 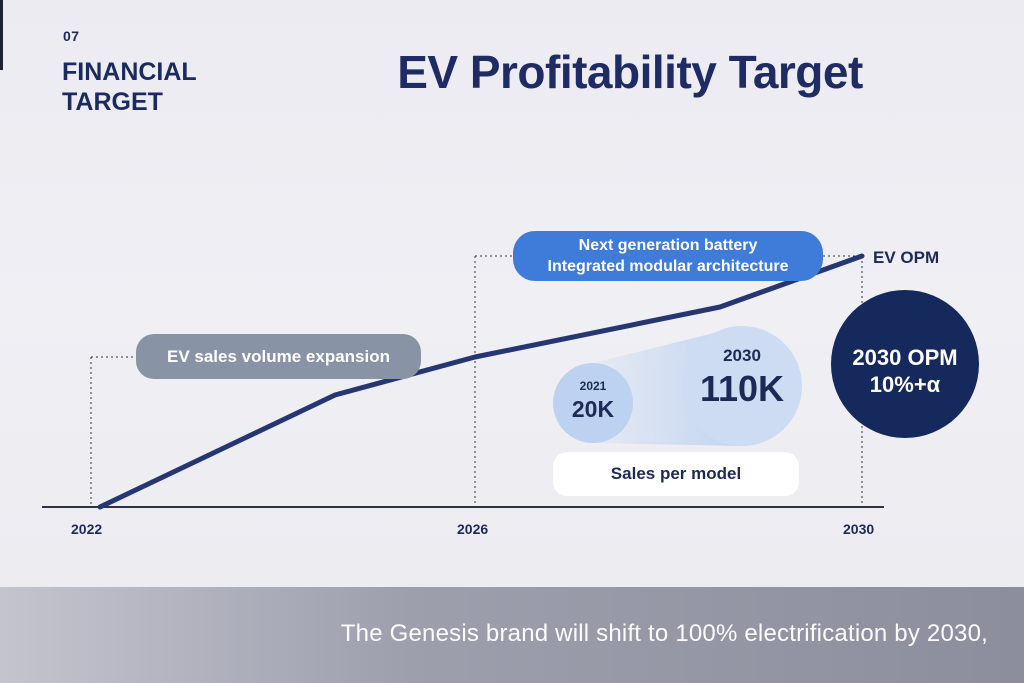 What do you see at coordinates (742, 355) in the screenshot?
I see `bubble-2030-year: 2030` at bounding box center [742, 355].